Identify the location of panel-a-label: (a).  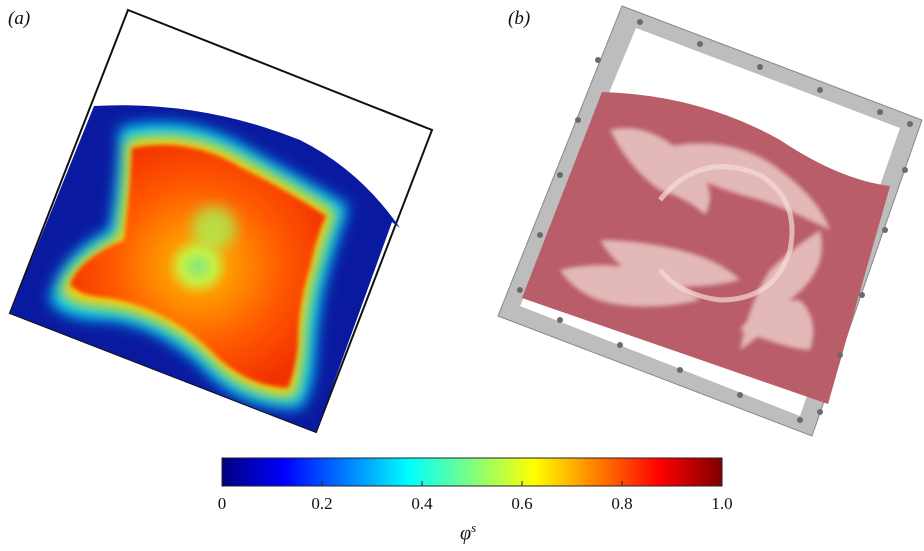
(19, 18).